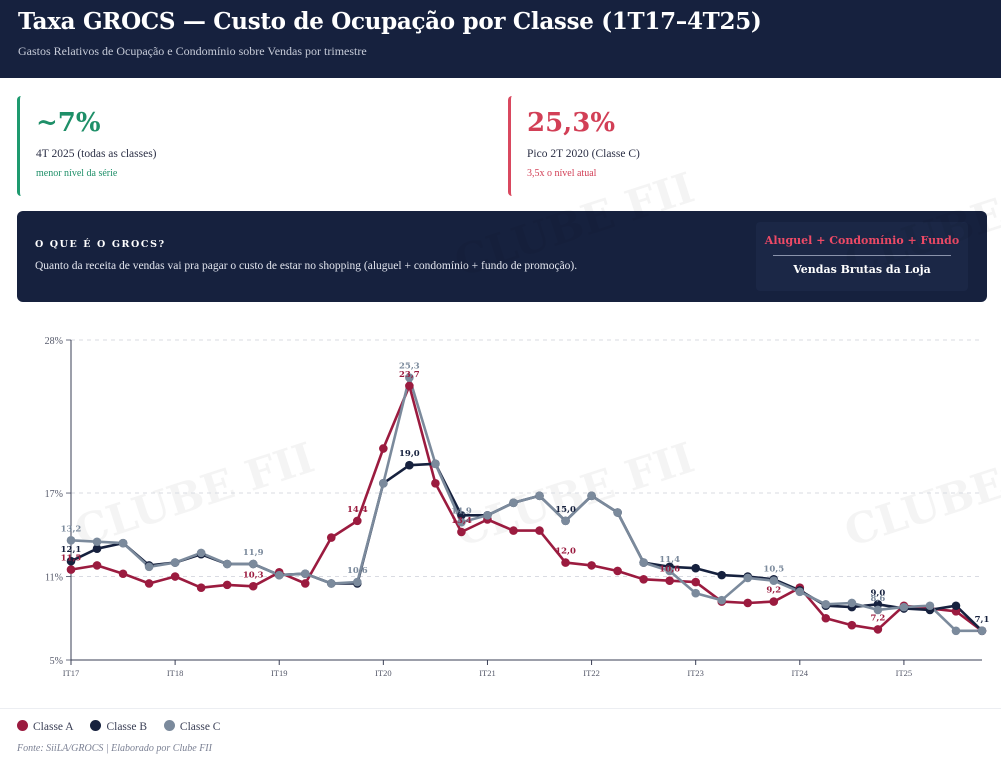 The image size is (1001, 767). I want to click on formula-numerator: Aluguel + Condomínio + Fundo, so click(862, 240).